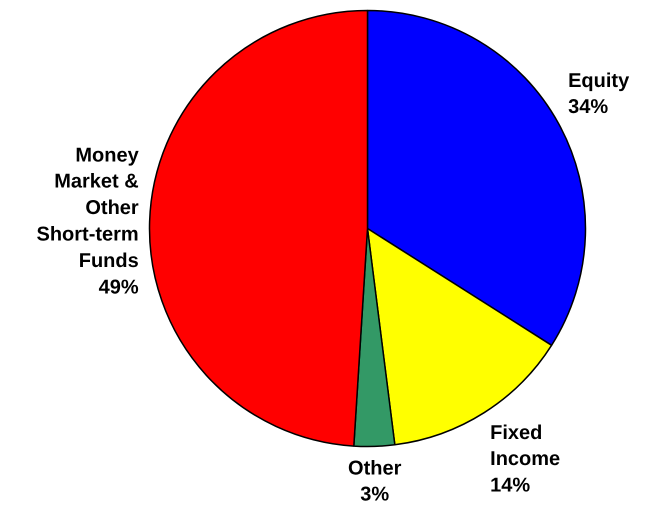 The height and width of the screenshot is (517, 646). What do you see at coordinates (599, 81) in the screenshot?
I see `slice-label: Equity` at bounding box center [599, 81].